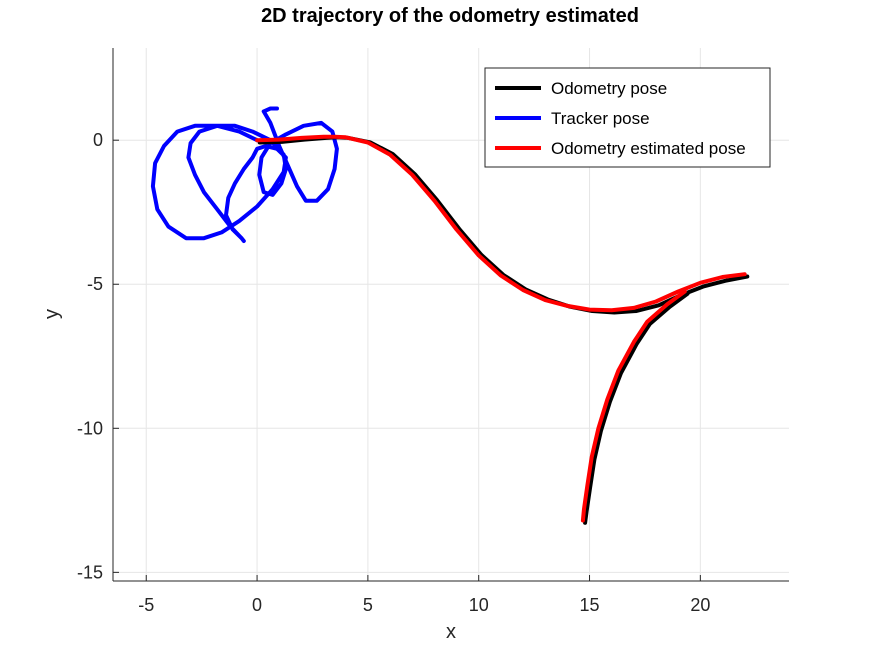 This screenshot has height=654, width=872. I want to click on odometry-pose-branch-line, so click(636, 408).